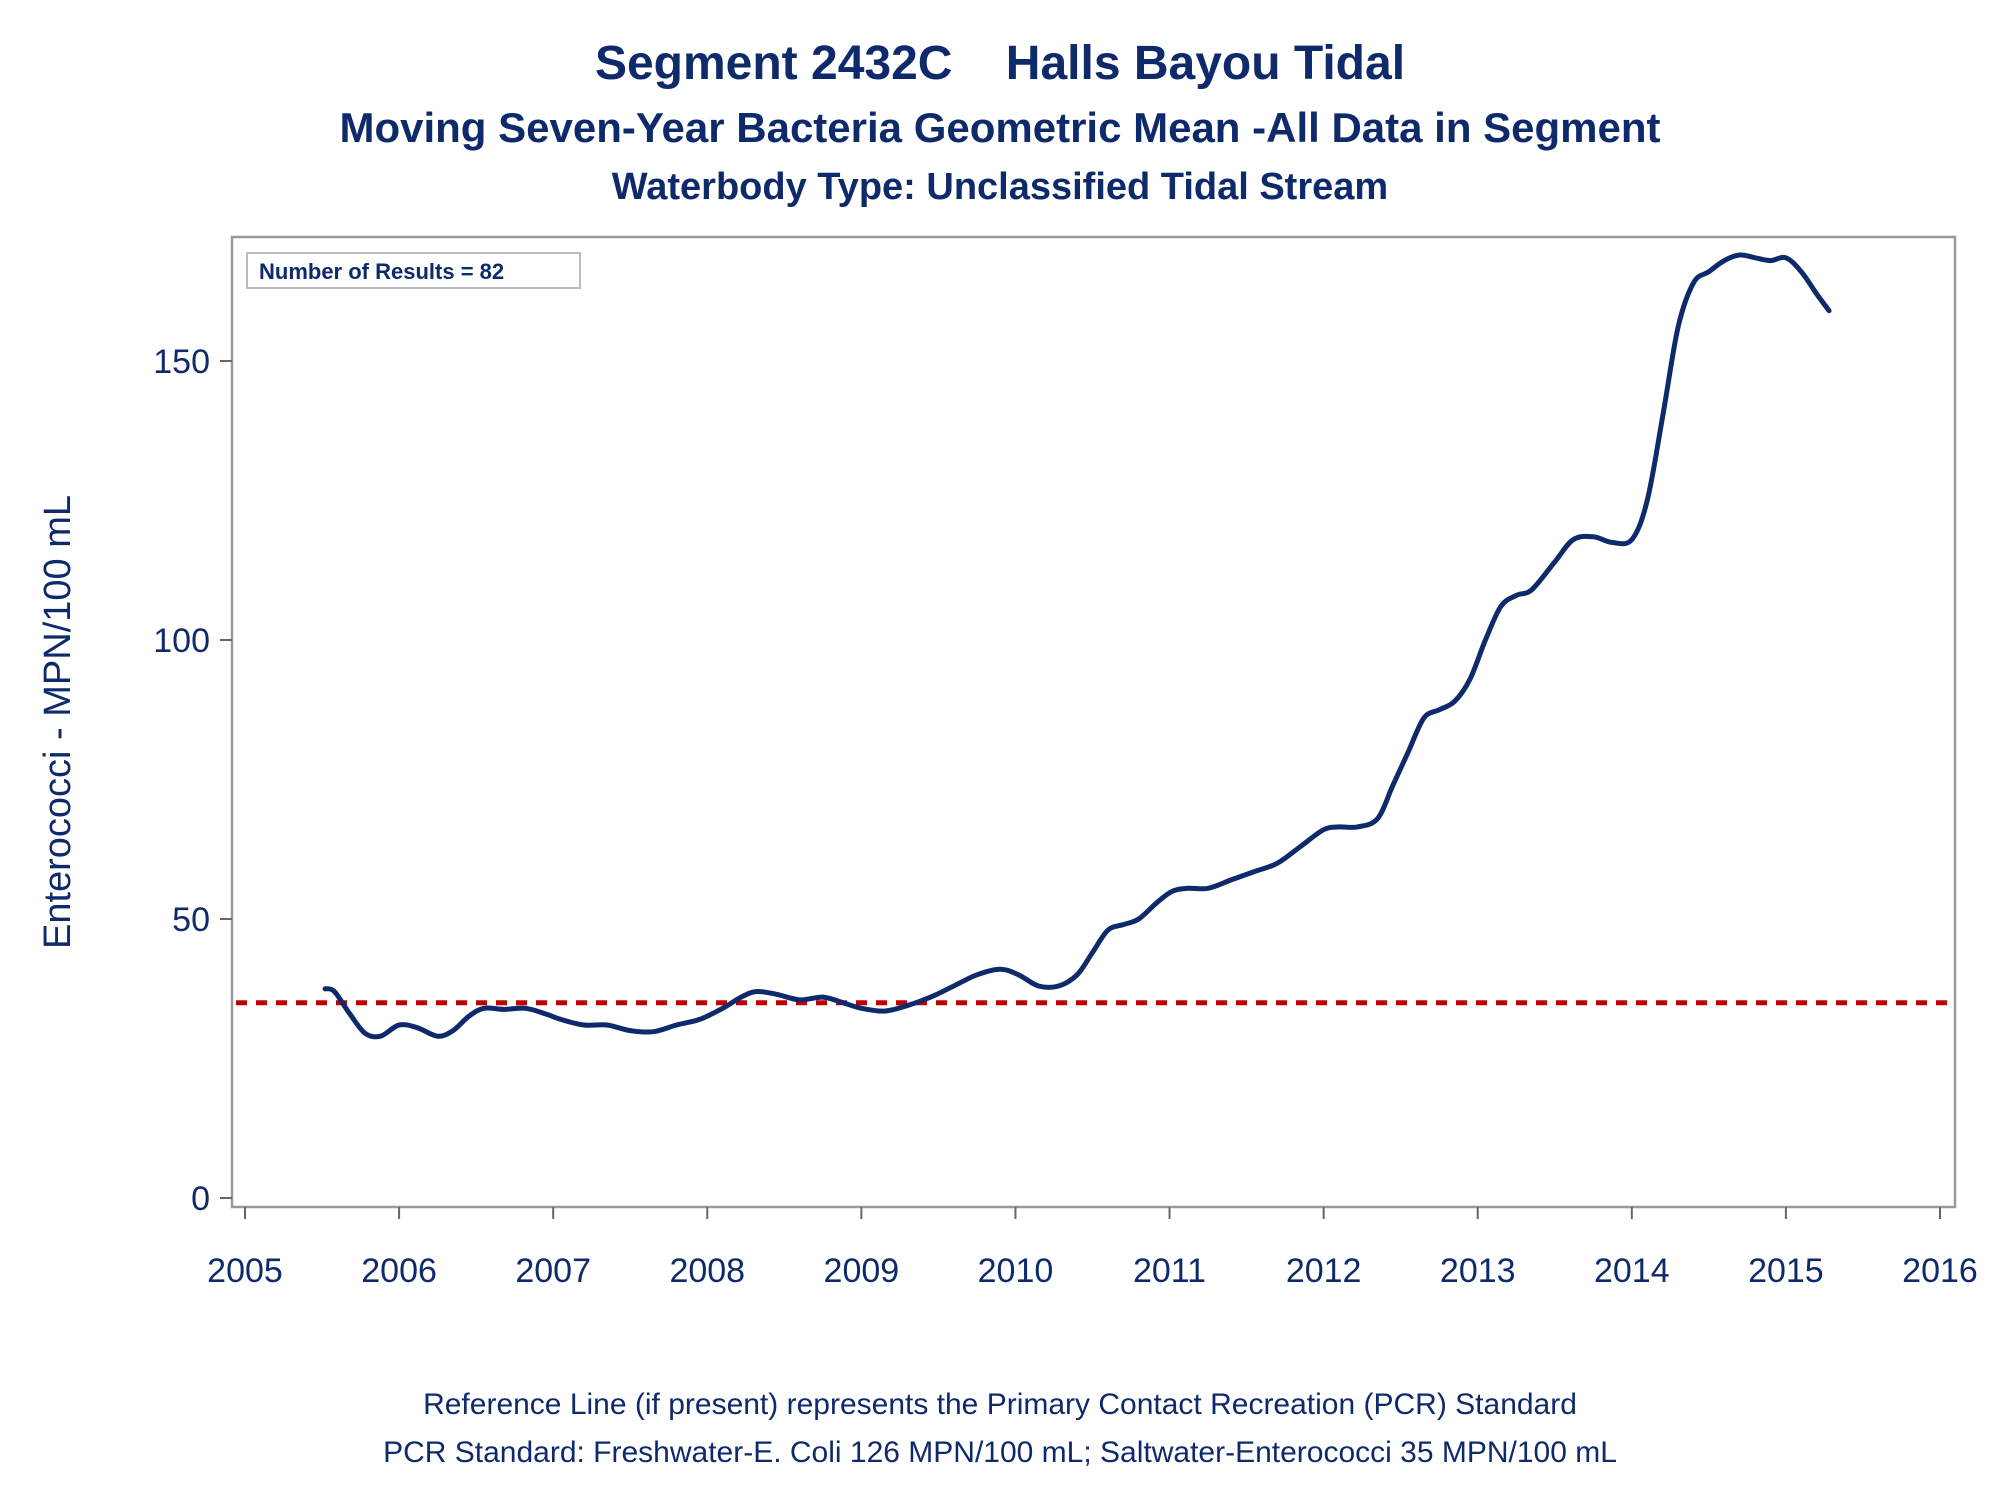 This screenshot has width=2000, height=1500. What do you see at coordinates (200, 1199) in the screenshot?
I see `y-tick-label: 0` at bounding box center [200, 1199].